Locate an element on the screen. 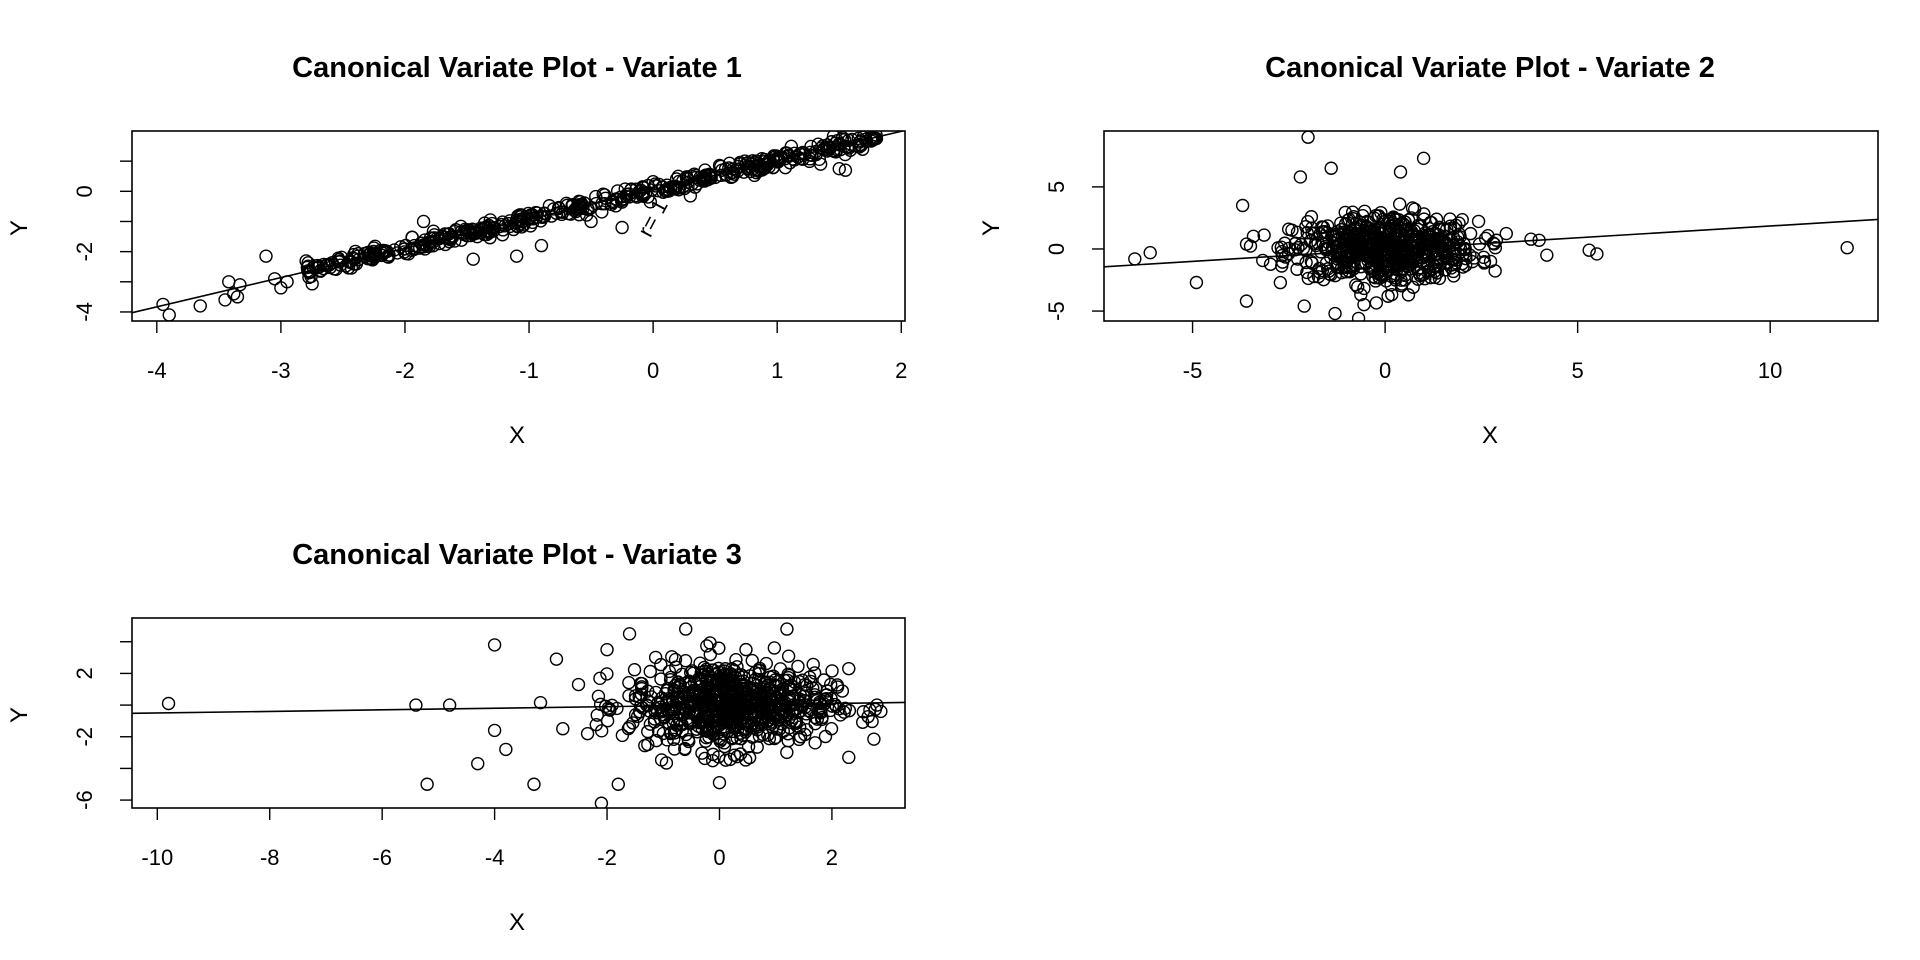 The width and height of the screenshot is (1920, 960). chart-title: Canonical Variate Plot - Variate 1 is located at coordinates (517, 68).